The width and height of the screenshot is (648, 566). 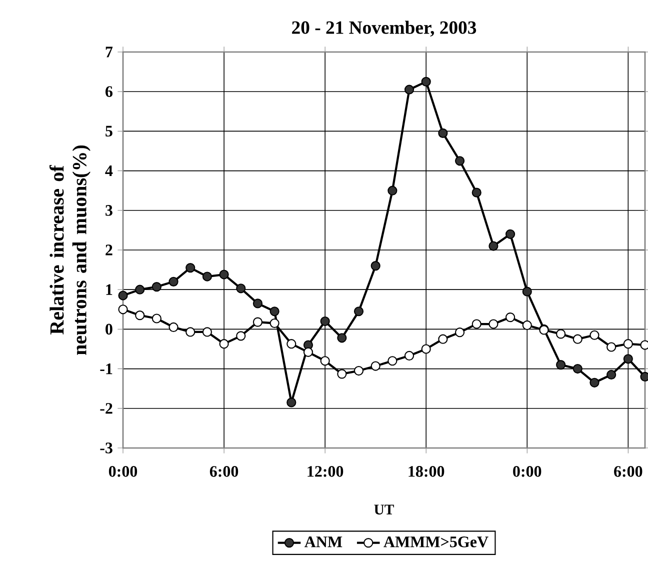 What do you see at coordinates (323, 542) in the screenshot?
I see `legend-label: ANM` at bounding box center [323, 542].